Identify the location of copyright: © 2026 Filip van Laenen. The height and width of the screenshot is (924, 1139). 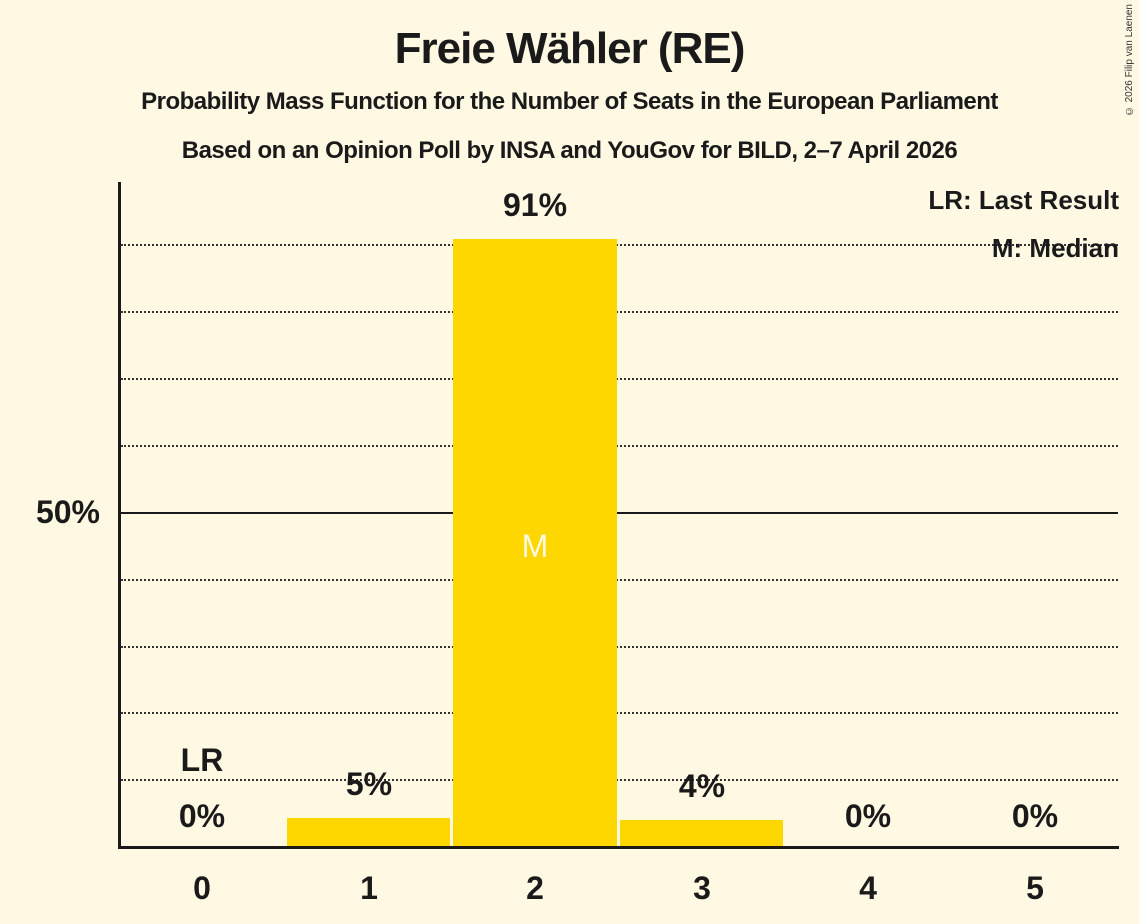
(1129, 60).